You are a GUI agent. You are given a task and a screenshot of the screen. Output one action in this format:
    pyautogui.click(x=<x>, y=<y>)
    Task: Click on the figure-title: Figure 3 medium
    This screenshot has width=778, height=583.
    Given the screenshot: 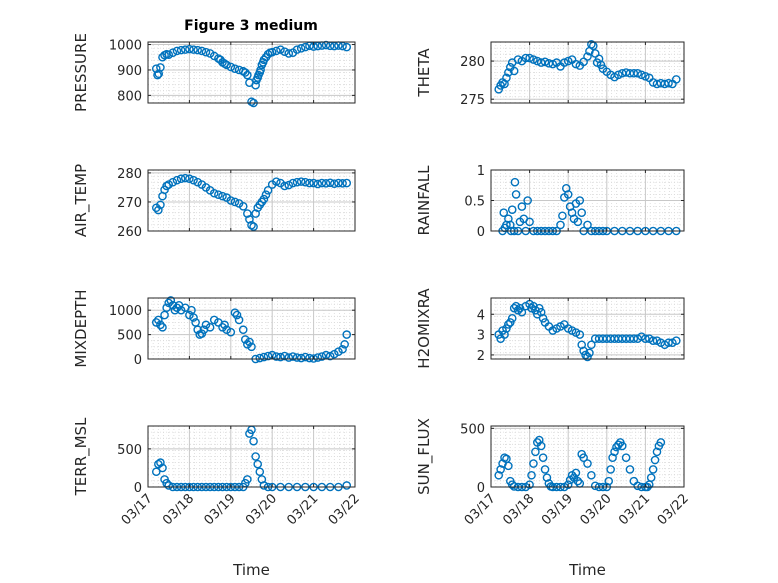 What is the action you would take?
    pyautogui.click(x=251, y=26)
    